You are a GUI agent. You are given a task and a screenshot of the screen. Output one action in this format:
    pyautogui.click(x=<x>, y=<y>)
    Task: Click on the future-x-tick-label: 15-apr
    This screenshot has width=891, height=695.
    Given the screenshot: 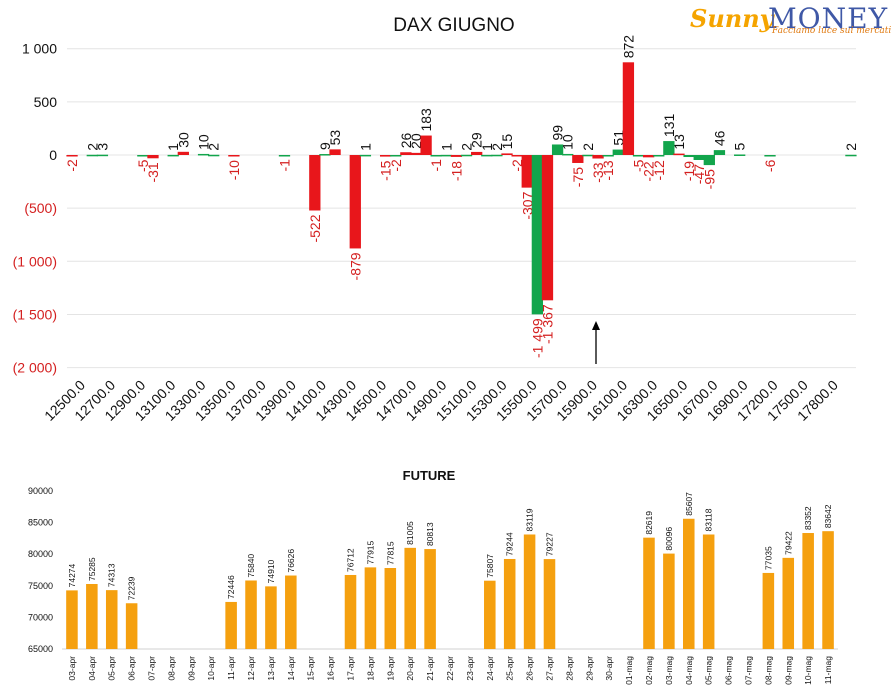 What is the action you would take?
    pyautogui.click(x=311, y=668)
    